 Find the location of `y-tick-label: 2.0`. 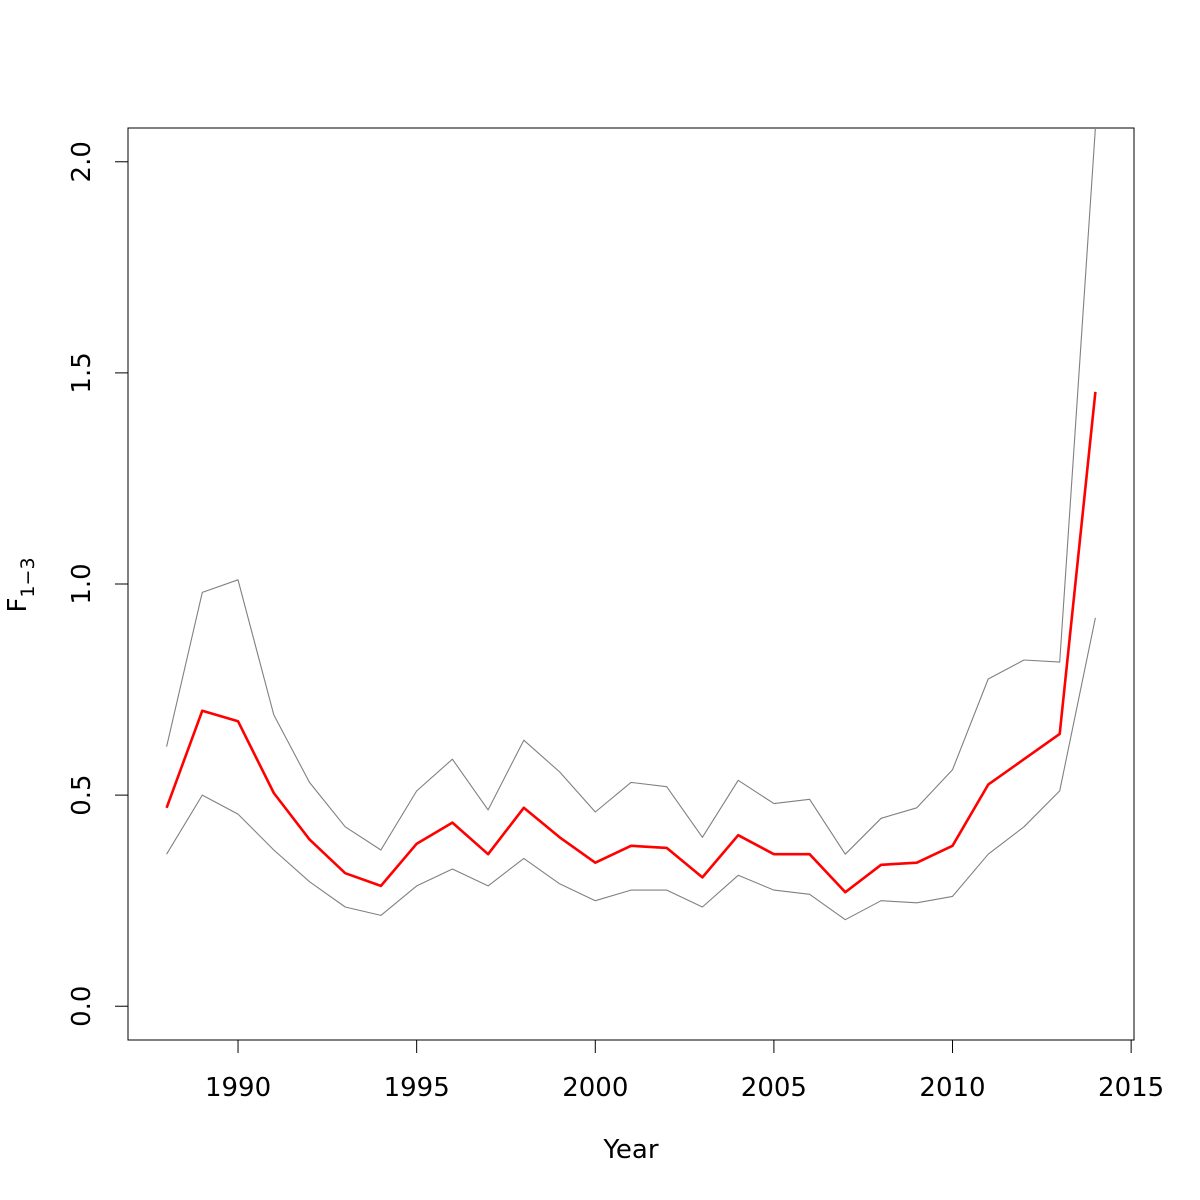

y-tick-label: 2.0 is located at coordinates (82, 161).